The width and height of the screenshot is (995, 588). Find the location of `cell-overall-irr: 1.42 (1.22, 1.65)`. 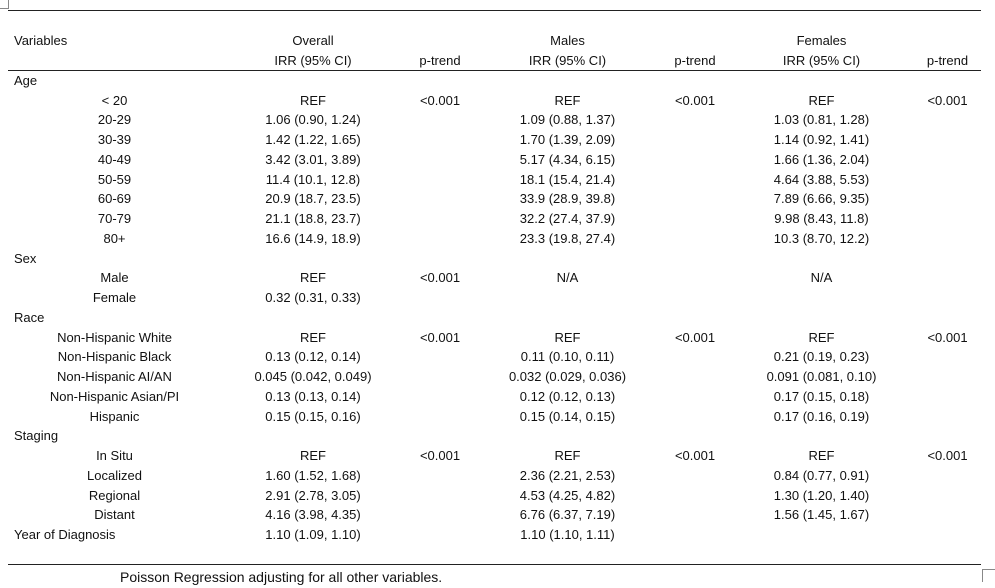

cell-overall-irr: 1.42 (1.22, 1.65) is located at coordinates (313, 140).